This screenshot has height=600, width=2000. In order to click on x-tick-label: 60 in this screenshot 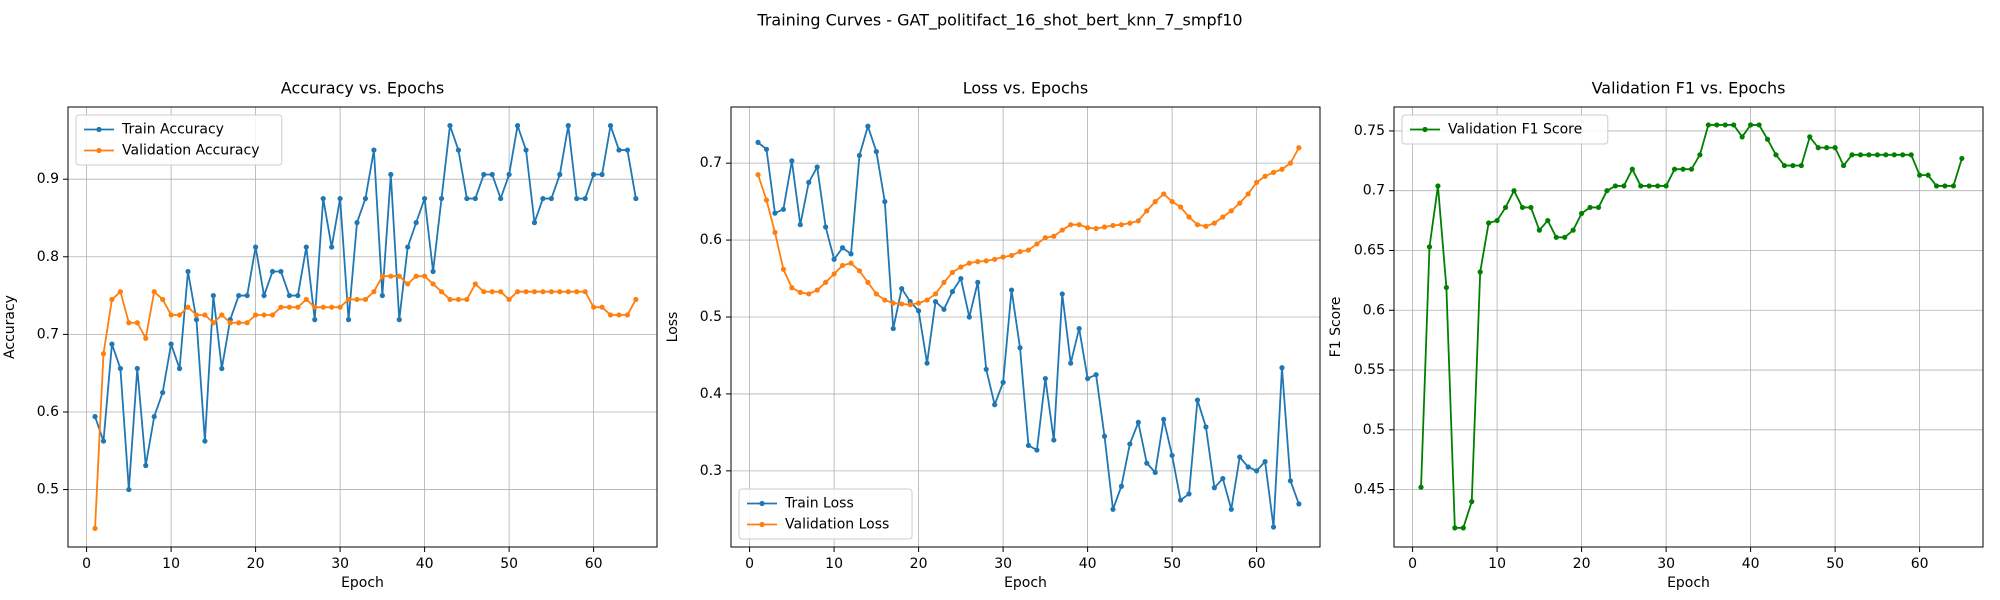, I will do `click(1920, 564)`.